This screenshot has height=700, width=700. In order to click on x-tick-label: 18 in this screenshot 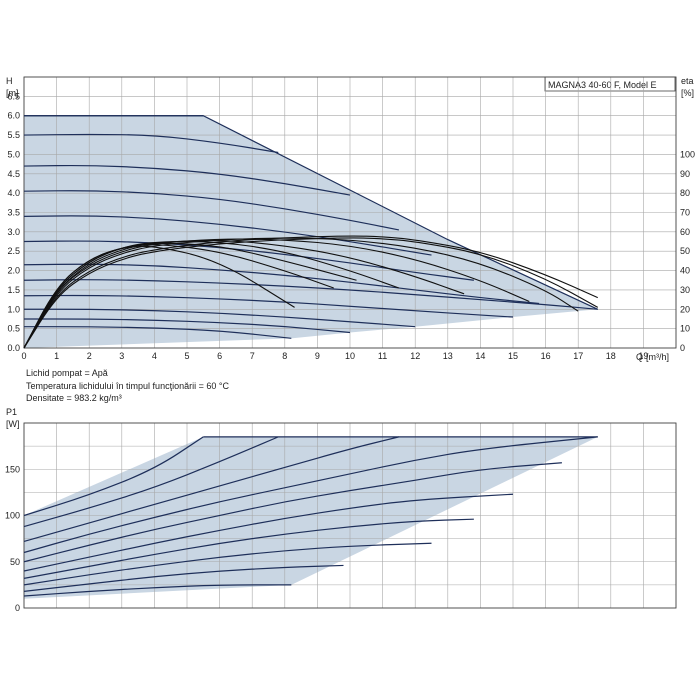, I will do `click(611, 356)`.